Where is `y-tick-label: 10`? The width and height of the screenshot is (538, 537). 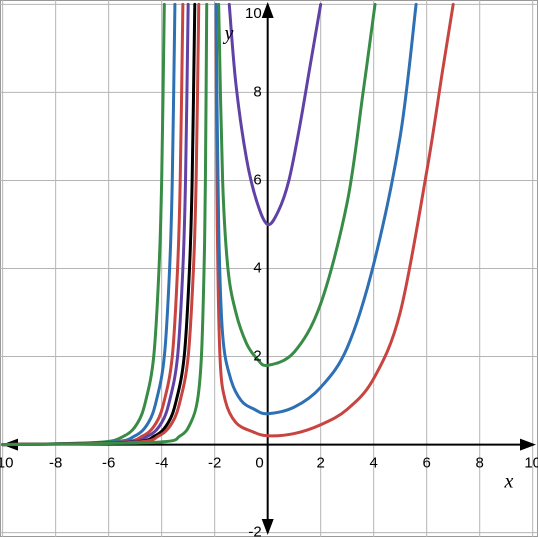 y-tick-label: 10 is located at coordinates (253, 13).